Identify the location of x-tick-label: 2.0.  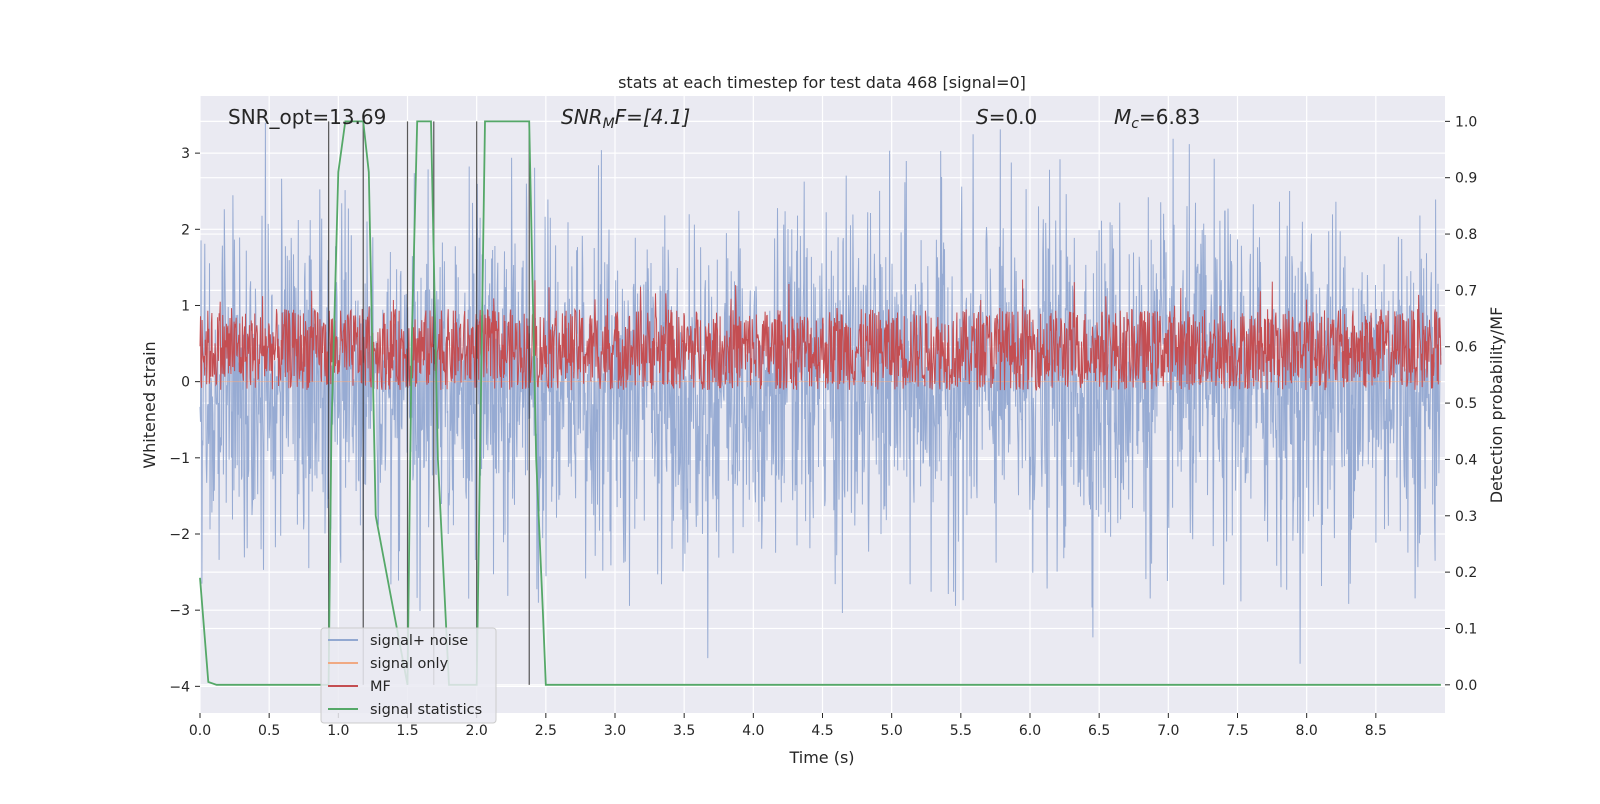
(477, 731).